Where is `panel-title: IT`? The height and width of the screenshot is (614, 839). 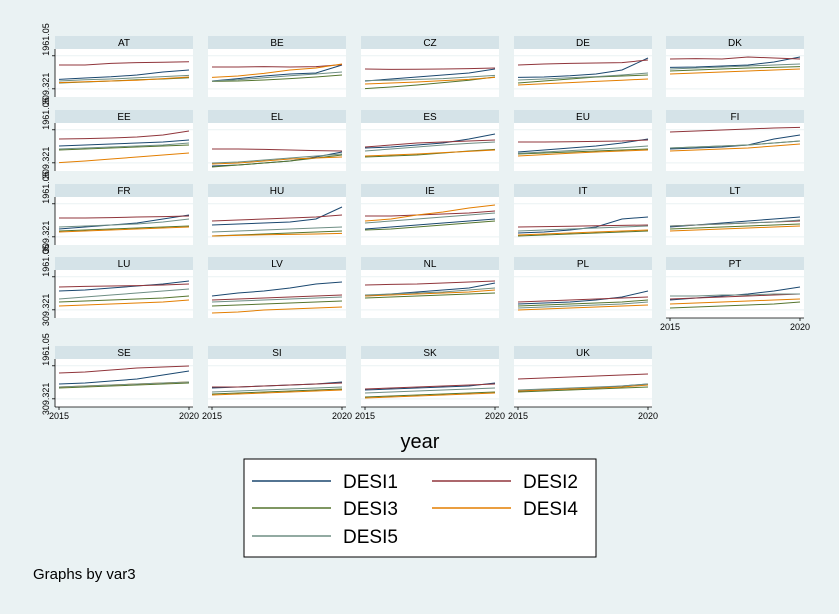
panel-title: IT is located at coordinates (583, 191).